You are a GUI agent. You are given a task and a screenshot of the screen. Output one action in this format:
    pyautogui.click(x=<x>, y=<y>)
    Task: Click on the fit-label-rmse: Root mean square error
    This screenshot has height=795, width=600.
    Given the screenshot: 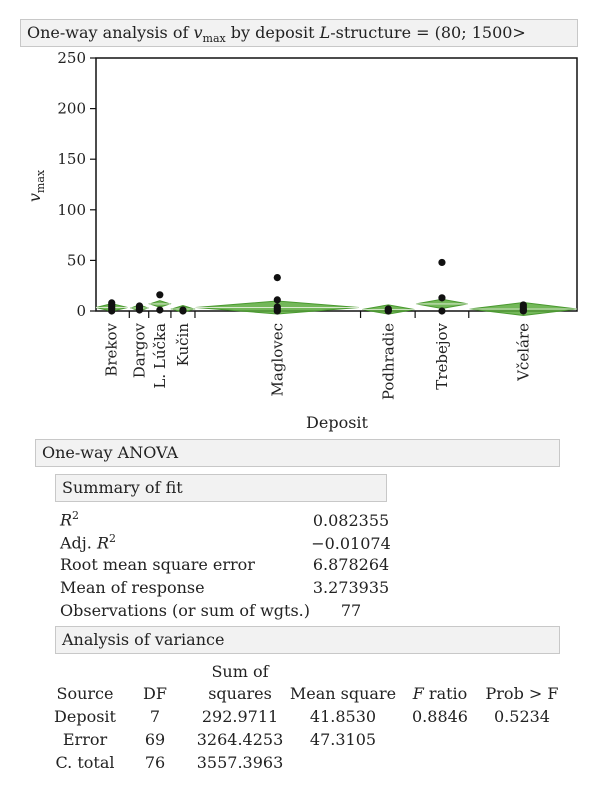 What is the action you would take?
    pyautogui.click(x=157, y=564)
    